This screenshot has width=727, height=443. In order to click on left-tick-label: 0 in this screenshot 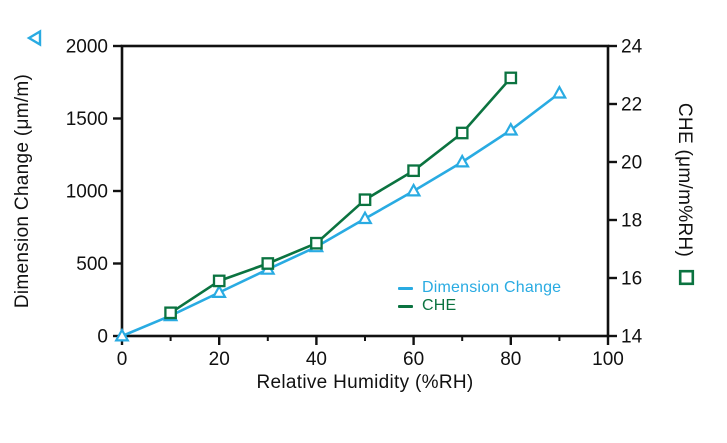, I will do `click(102, 337)`.